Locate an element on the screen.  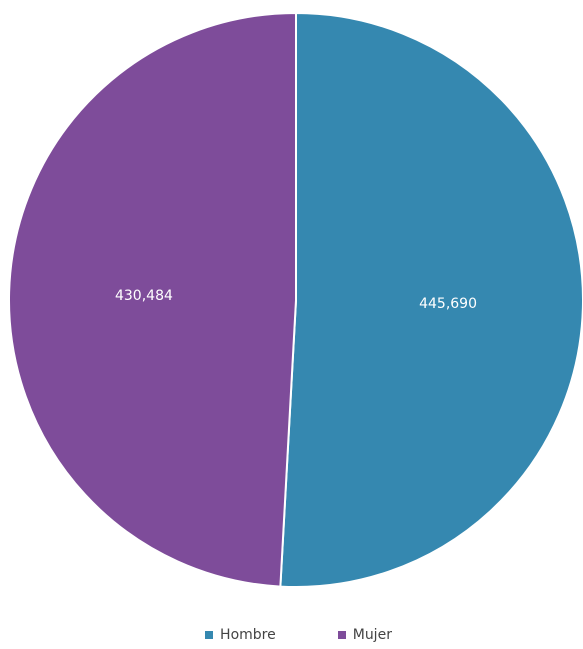
pie-label-mujer: 430,484 is located at coordinates (144, 296).